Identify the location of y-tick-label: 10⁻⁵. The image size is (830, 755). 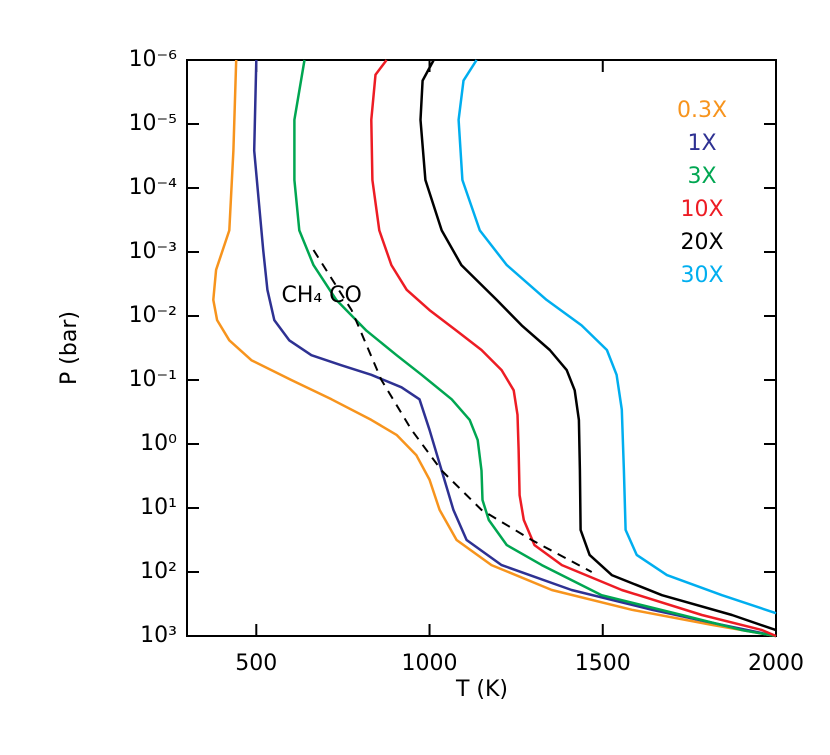
(153, 123).